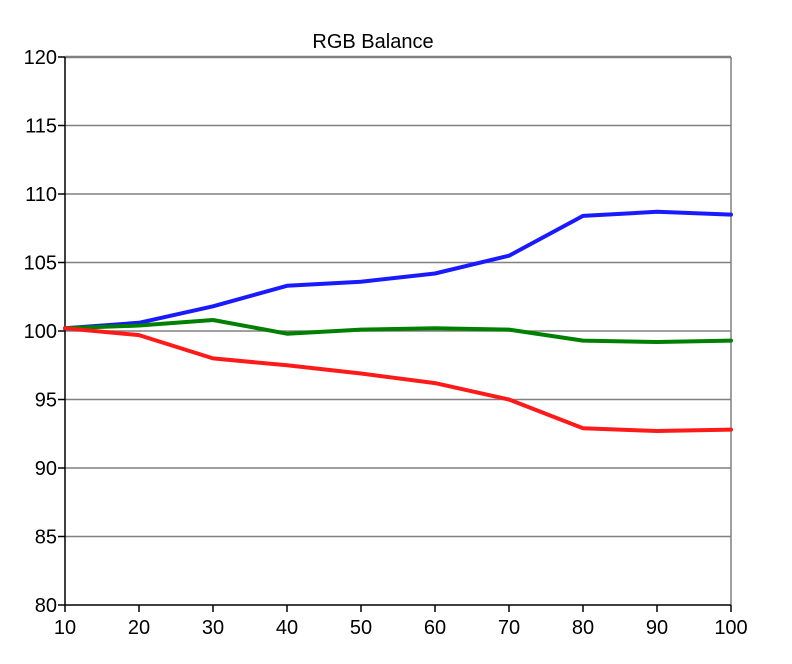 The height and width of the screenshot is (664, 792). Describe the element at coordinates (139, 628) in the screenshot. I see `x-tick-label-20: 20` at that location.